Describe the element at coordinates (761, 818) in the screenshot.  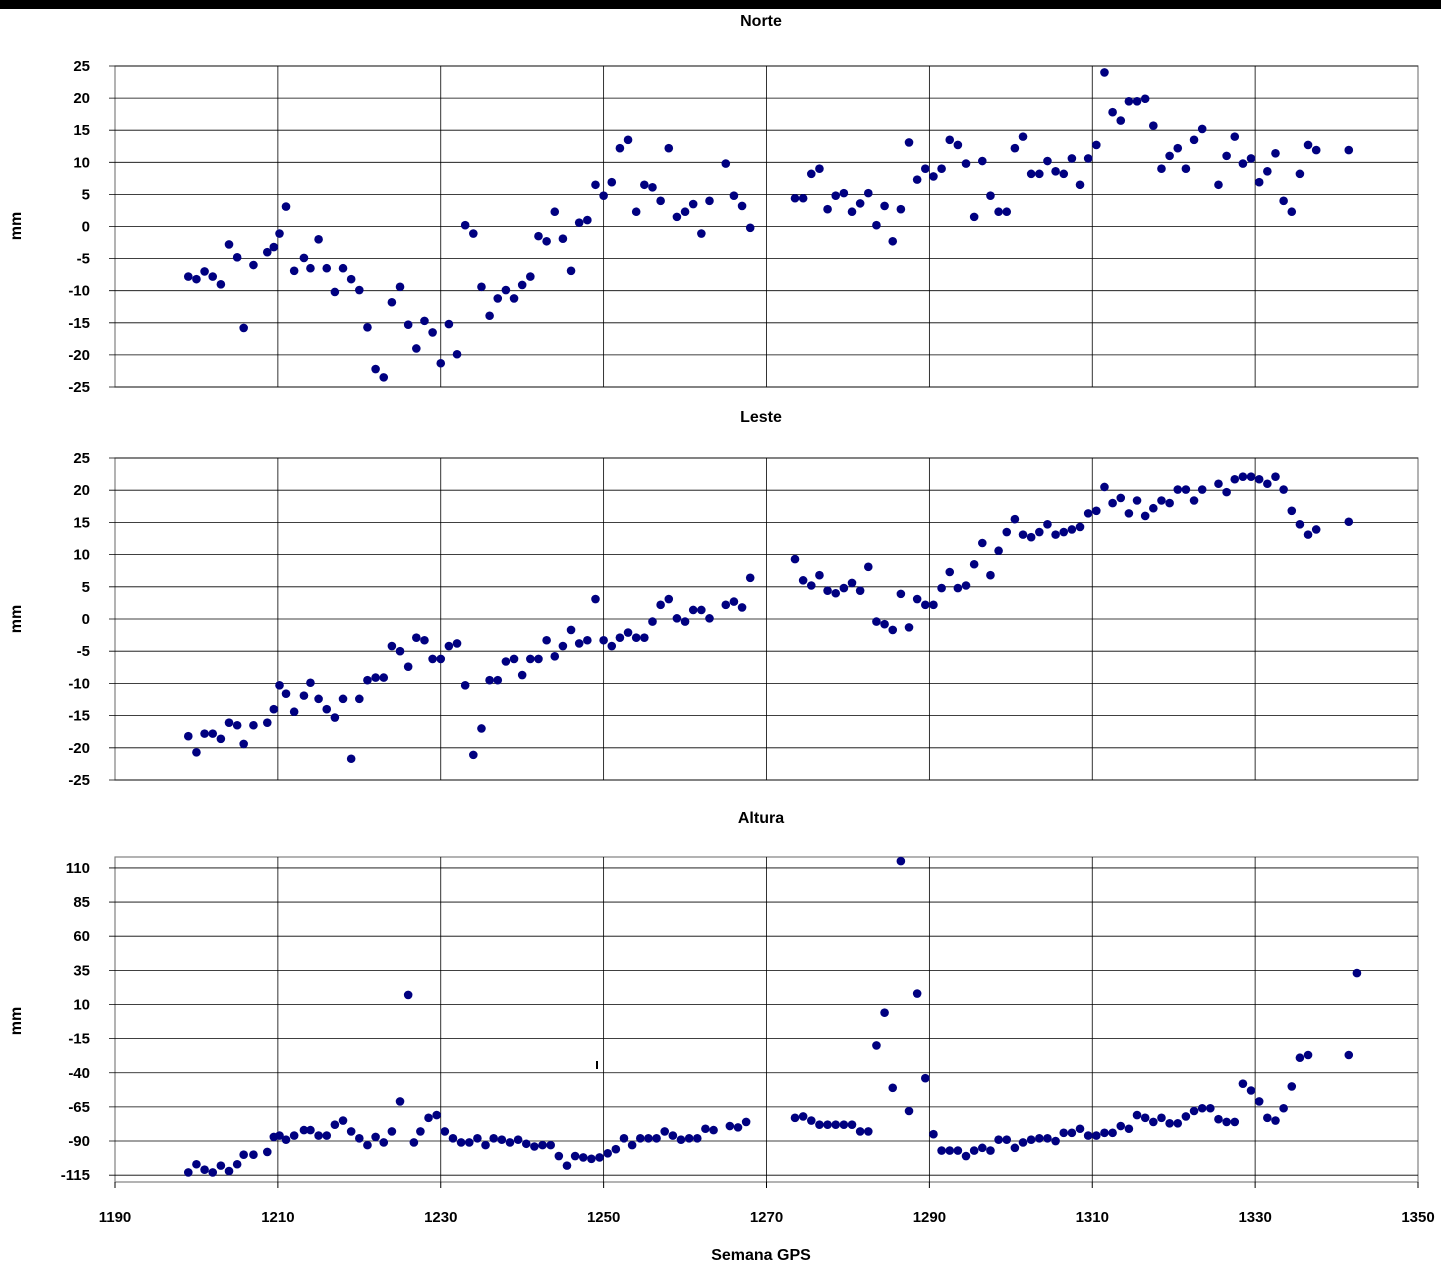
I see `panel-title: Altura` at that location.